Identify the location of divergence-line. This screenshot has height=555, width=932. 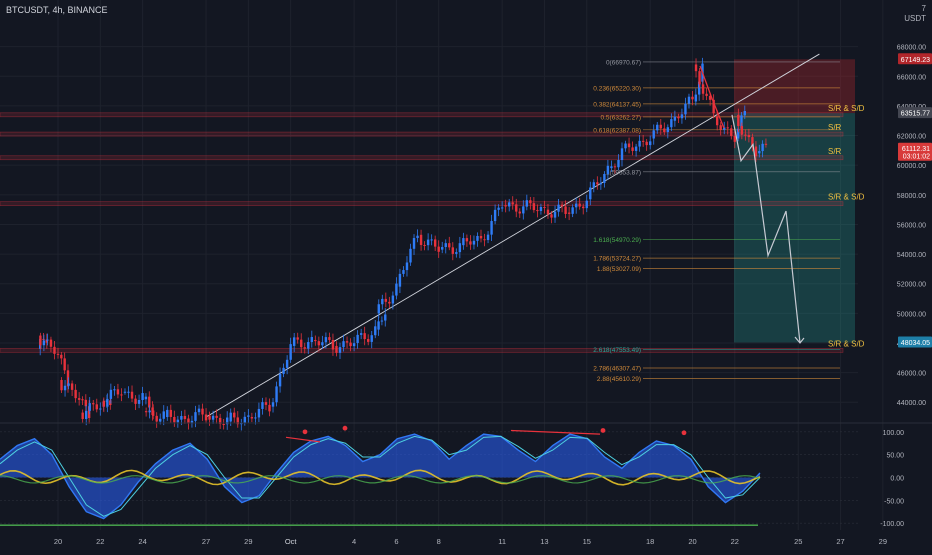
(303, 439).